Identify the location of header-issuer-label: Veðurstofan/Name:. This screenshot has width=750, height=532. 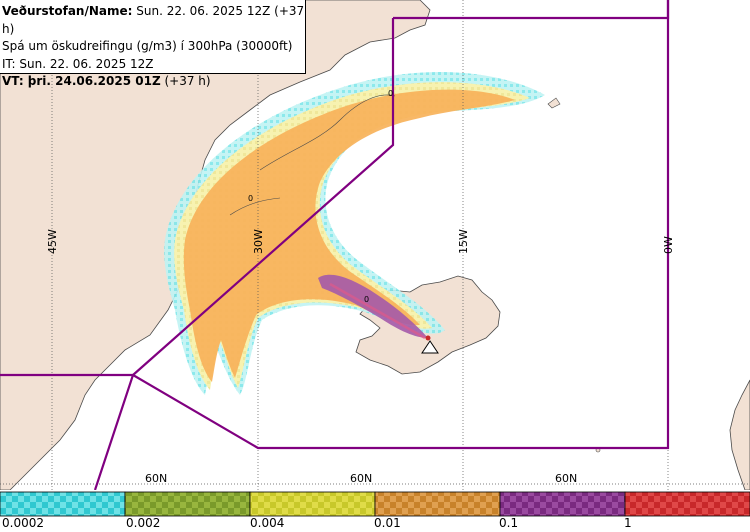
(67, 11).